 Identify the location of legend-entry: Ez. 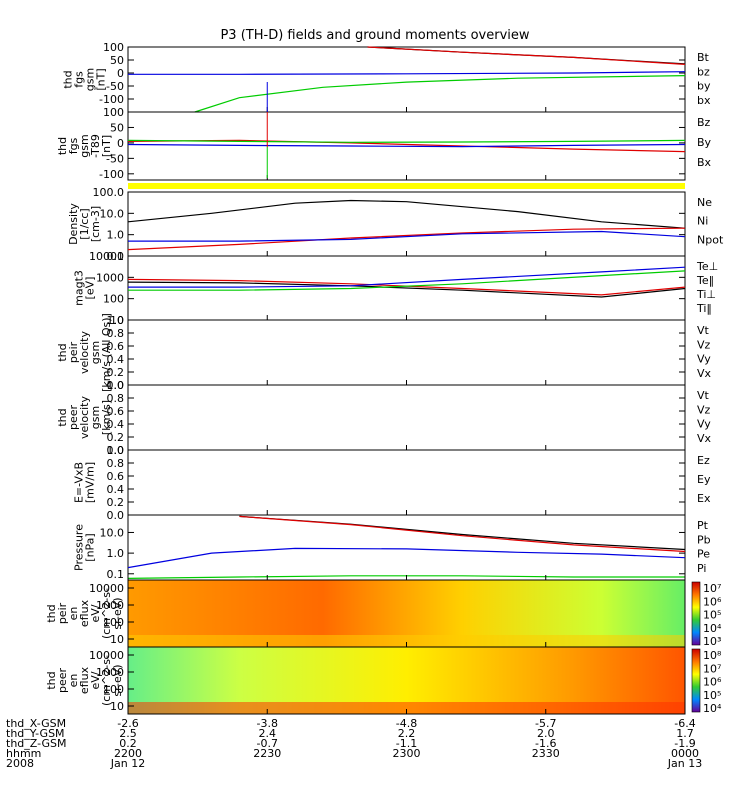
(703, 460).